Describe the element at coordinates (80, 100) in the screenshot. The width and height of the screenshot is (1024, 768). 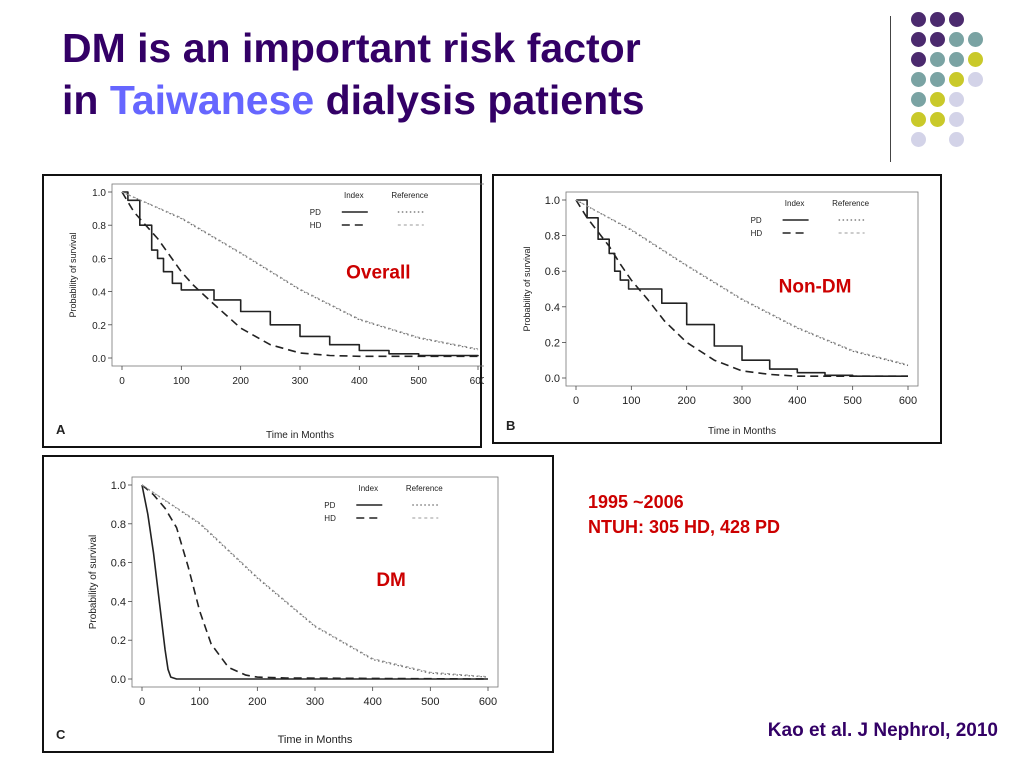
I see `title-line-2-pre: in` at that location.